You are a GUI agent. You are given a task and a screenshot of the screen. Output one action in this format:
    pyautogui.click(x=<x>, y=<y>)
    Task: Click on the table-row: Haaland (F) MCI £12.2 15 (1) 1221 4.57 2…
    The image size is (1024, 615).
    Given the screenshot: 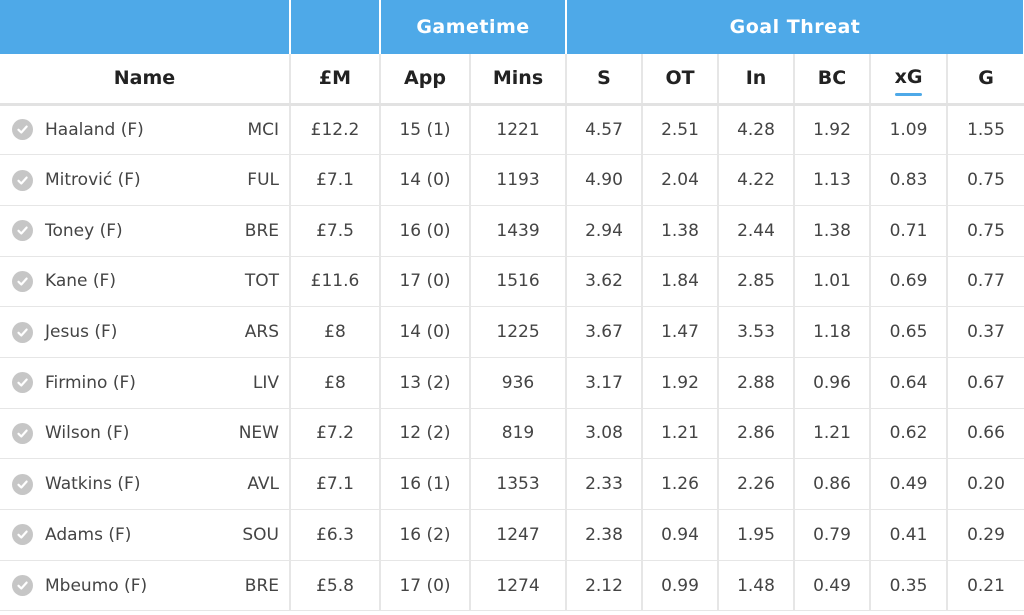 What is the action you would take?
    pyautogui.click(x=512, y=130)
    